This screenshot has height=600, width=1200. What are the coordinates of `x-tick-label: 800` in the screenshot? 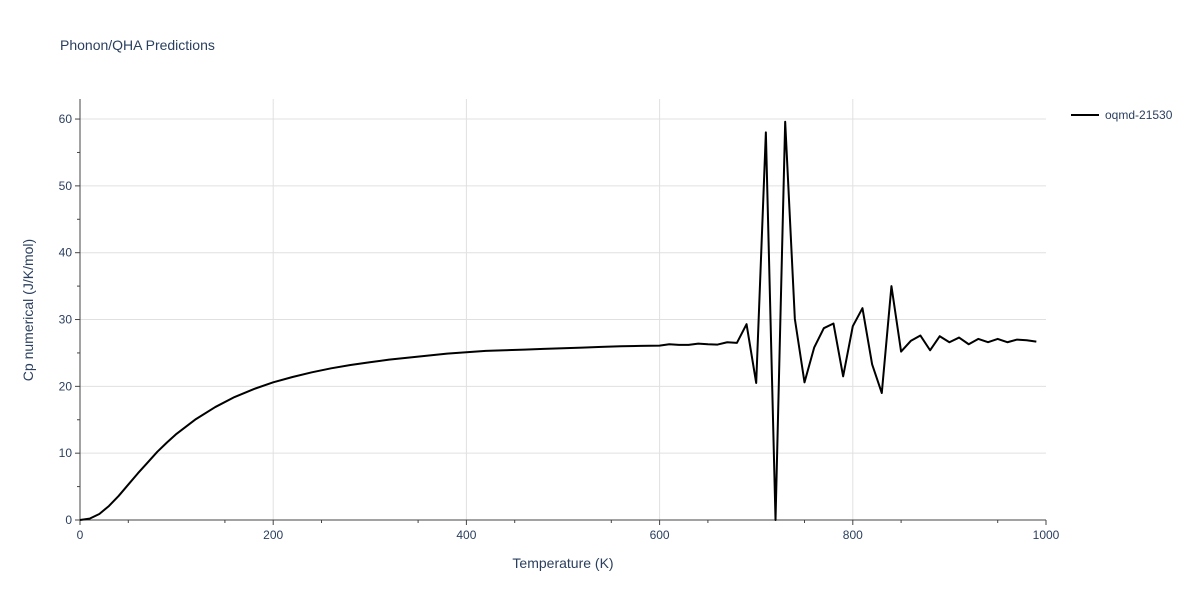 It's located at (853, 535).